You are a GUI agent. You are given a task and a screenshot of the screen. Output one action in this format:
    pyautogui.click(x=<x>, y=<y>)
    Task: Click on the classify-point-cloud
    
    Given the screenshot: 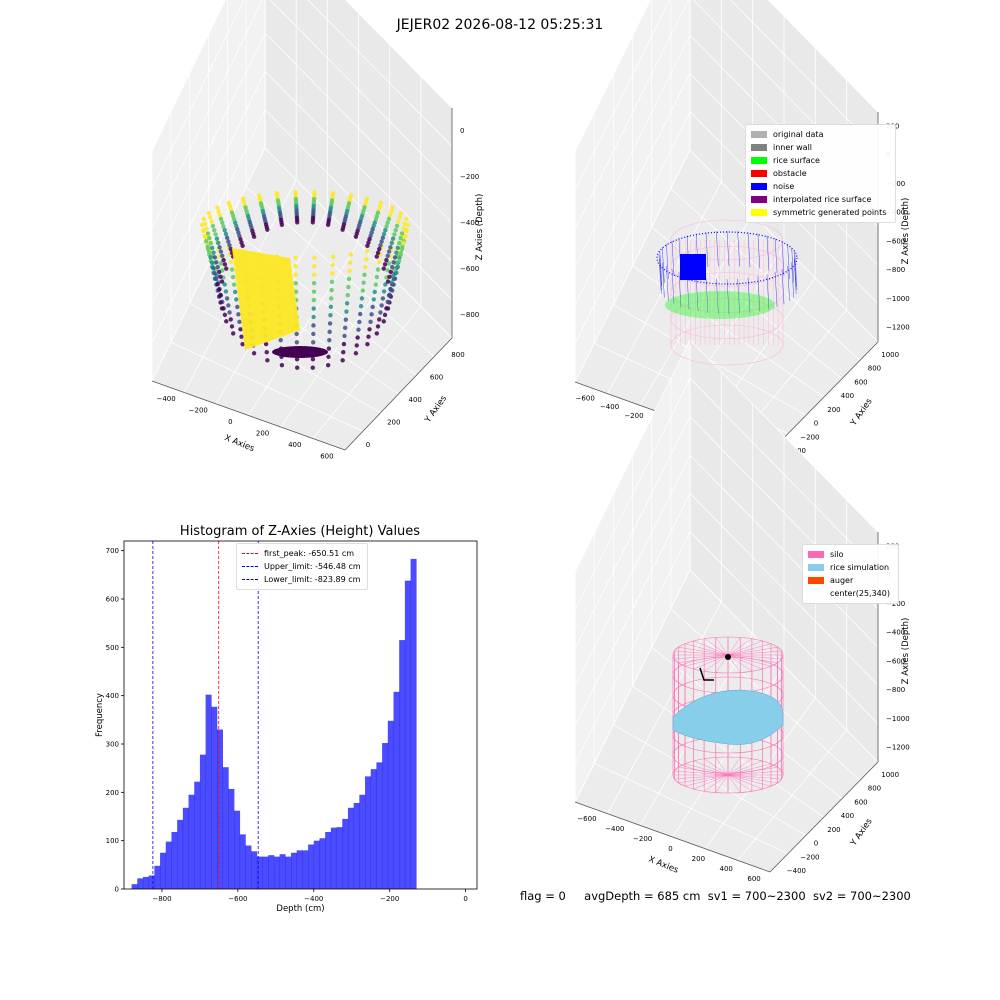 What is the action you would take?
    pyautogui.click(x=727, y=292)
    